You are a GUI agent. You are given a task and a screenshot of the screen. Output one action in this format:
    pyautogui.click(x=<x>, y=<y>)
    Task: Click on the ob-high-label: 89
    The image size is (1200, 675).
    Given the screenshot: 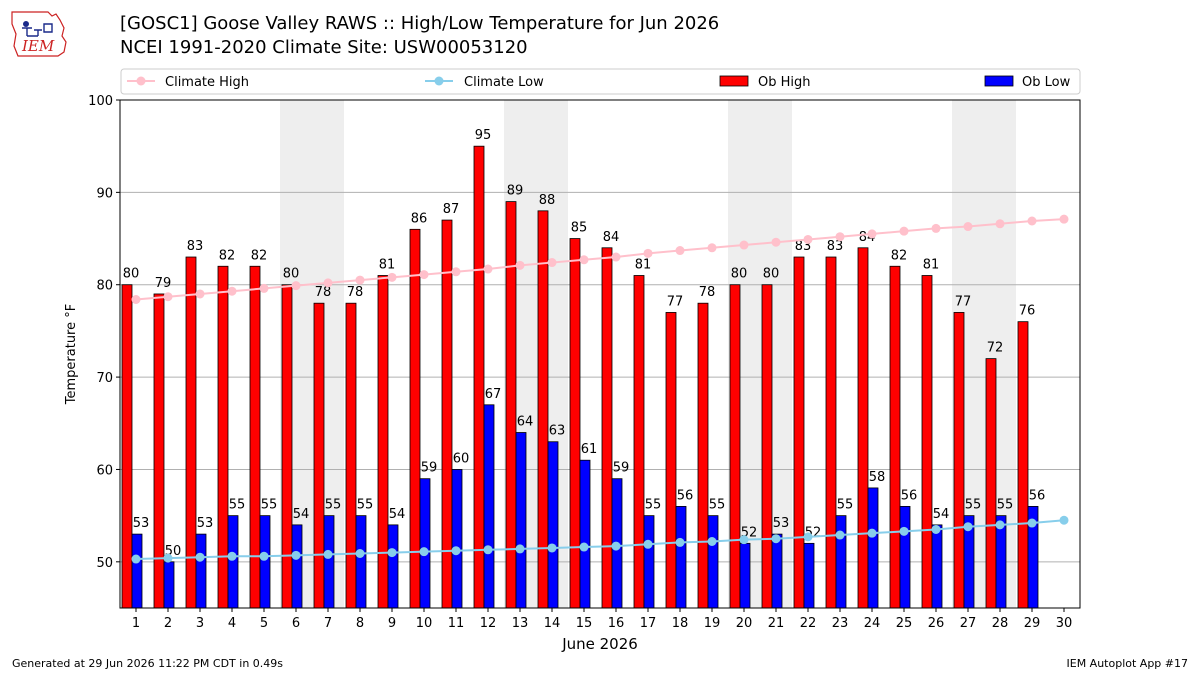 What is the action you would take?
    pyautogui.click(x=515, y=191)
    